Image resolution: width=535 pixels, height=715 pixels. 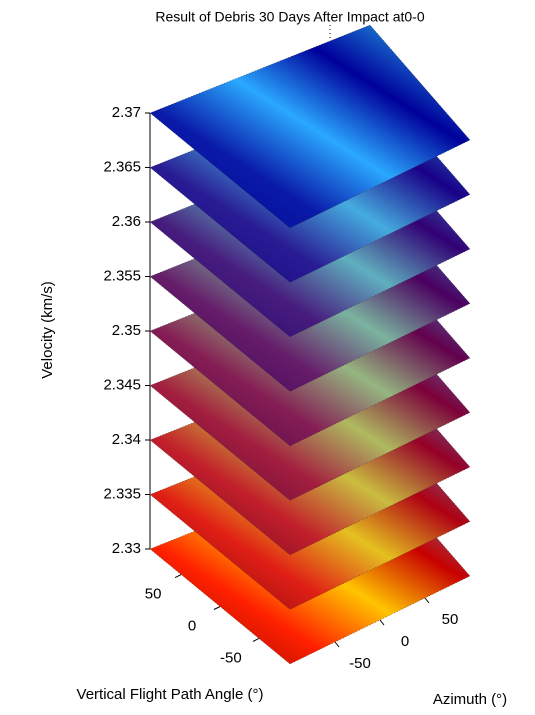 What do you see at coordinates (450, 619) in the screenshot?
I see `x-tick-label: 50` at bounding box center [450, 619].